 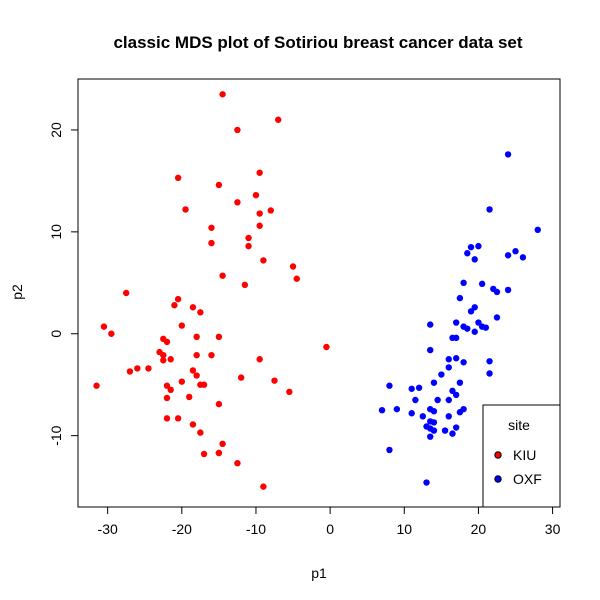 What do you see at coordinates (519, 425) in the screenshot?
I see `legend-title: site` at bounding box center [519, 425].